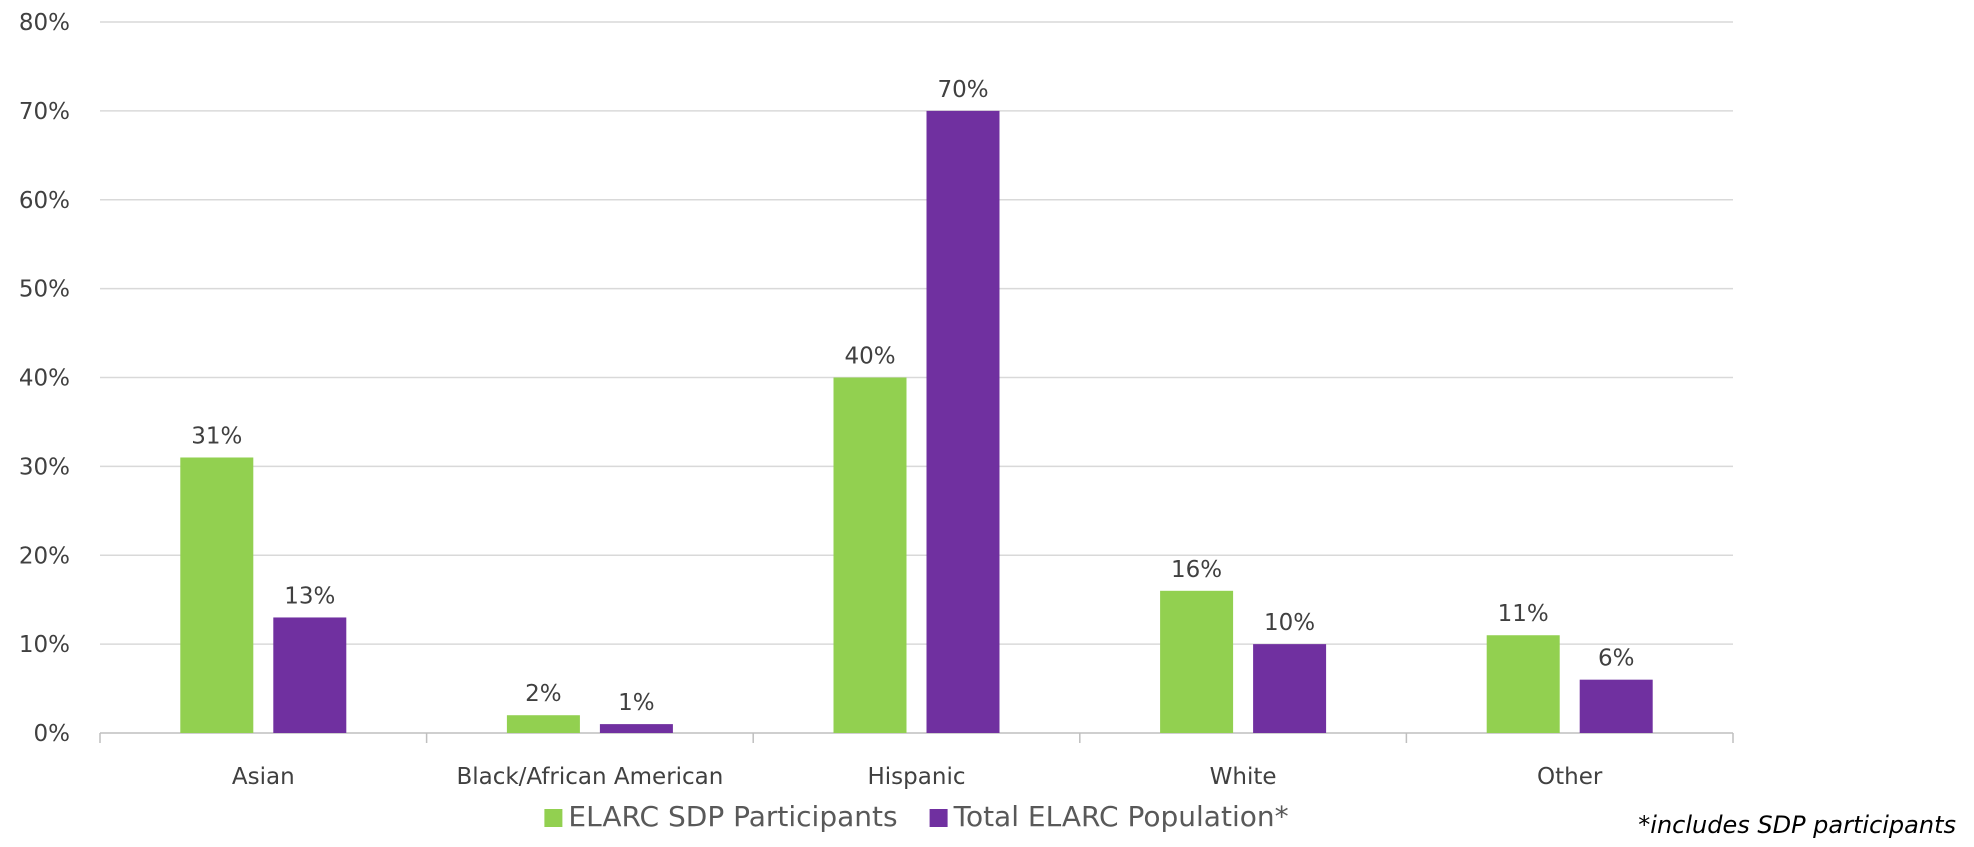 The width and height of the screenshot is (1974, 847). Describe the element at coordinates (1523, 614) in the screenshot. I see `data-label: 11%` at that location.